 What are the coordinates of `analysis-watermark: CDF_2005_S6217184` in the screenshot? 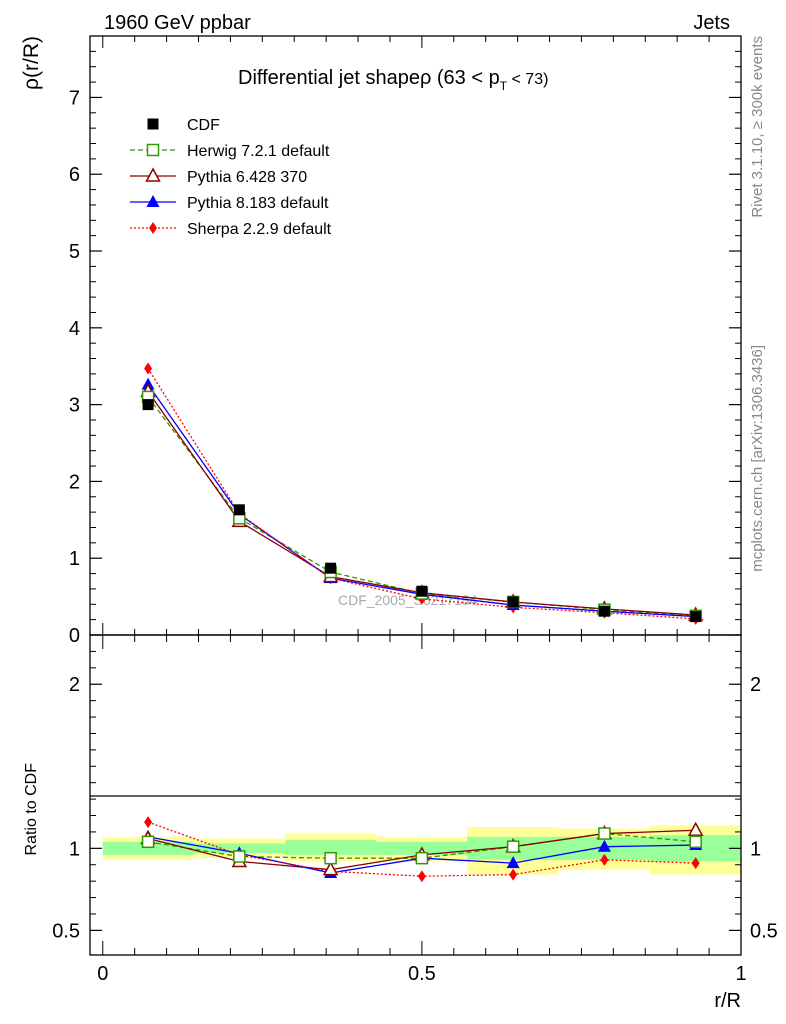 It's located at (408, 600).